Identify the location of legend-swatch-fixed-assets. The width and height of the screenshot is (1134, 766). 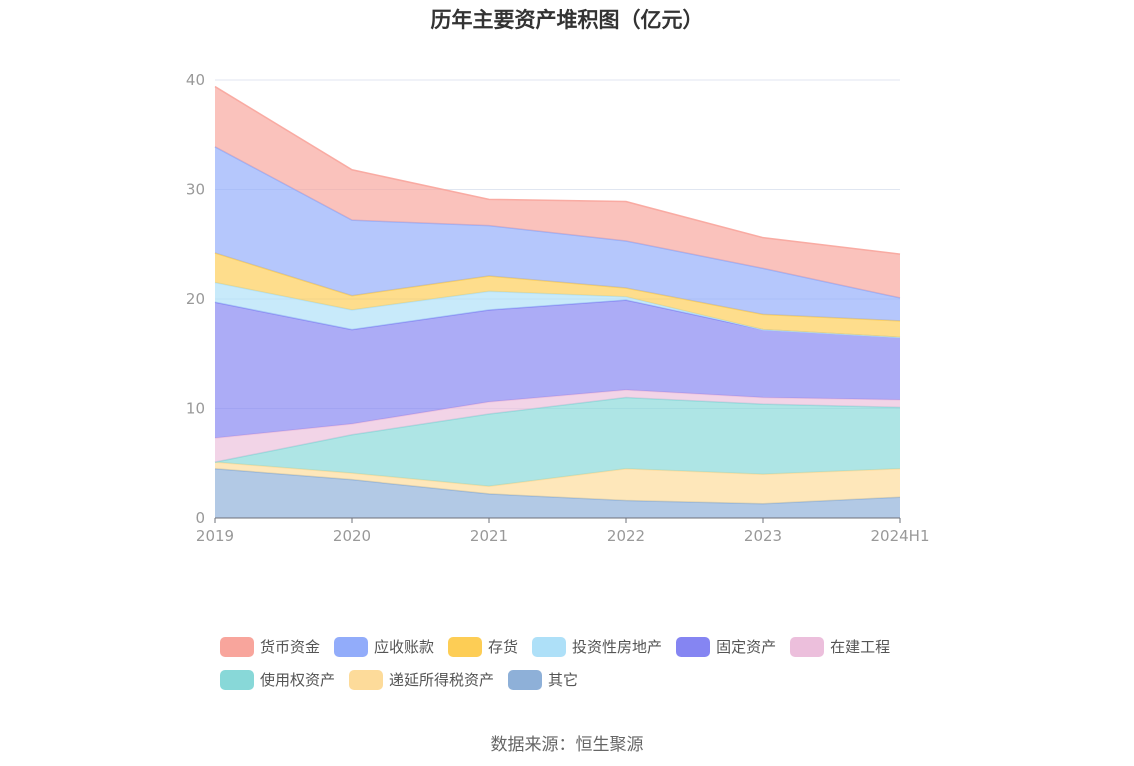
(693, 646).